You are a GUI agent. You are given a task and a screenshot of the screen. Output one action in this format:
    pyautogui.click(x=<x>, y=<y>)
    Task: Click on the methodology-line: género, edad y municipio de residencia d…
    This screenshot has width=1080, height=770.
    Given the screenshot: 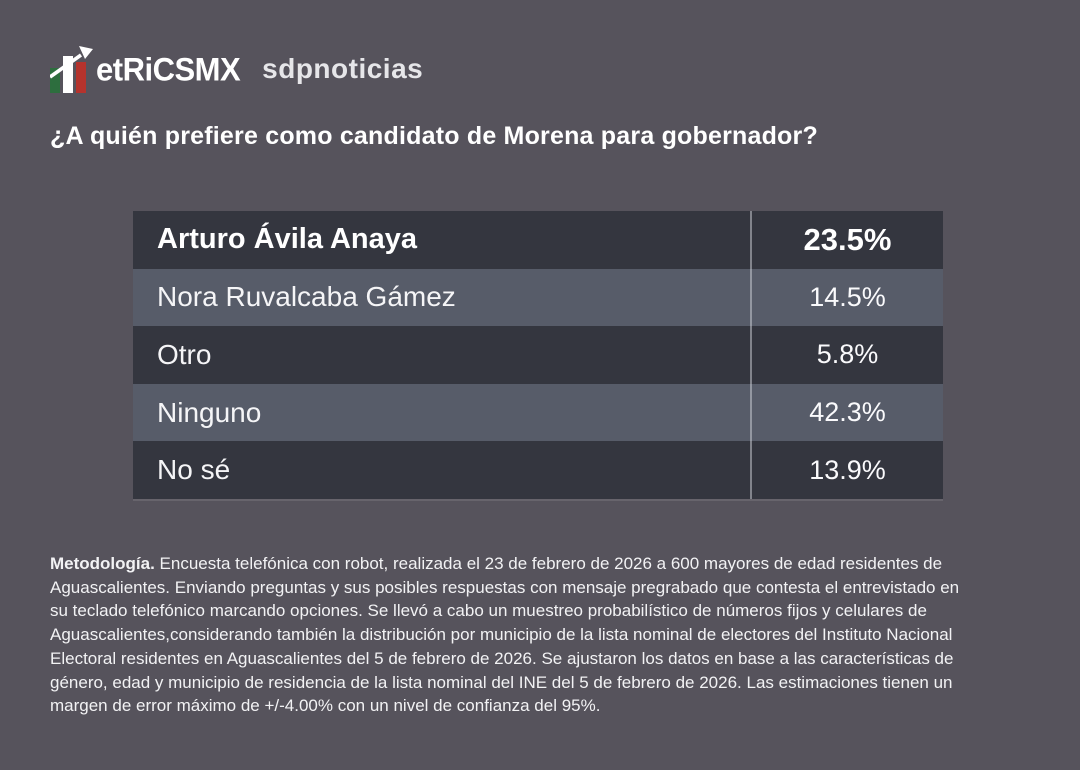 What is the action you would take?
    pyautogui.click(x=501, y=682)
    